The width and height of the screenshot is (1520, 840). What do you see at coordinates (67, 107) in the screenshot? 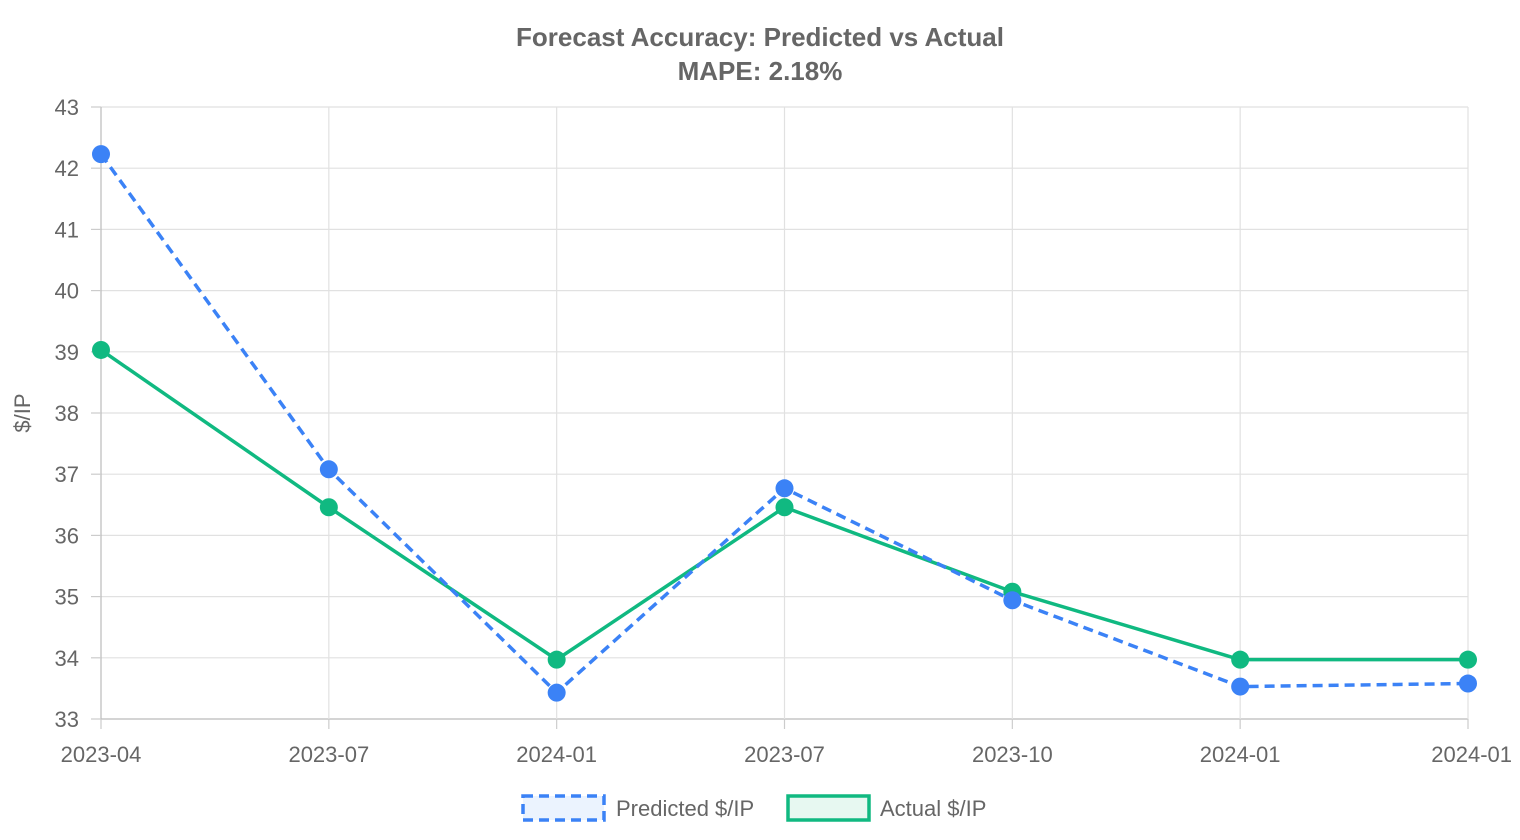
I see `y-tick-label: 43` at bounding box center [67, 107].